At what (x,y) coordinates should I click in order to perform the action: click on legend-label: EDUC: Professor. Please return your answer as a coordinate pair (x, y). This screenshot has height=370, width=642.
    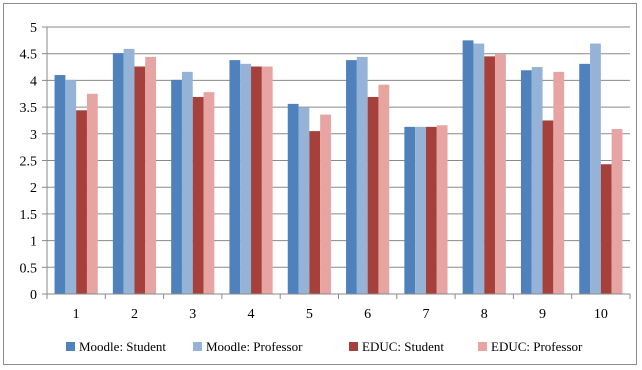
    Looking at the image, I should click on (537, 346).